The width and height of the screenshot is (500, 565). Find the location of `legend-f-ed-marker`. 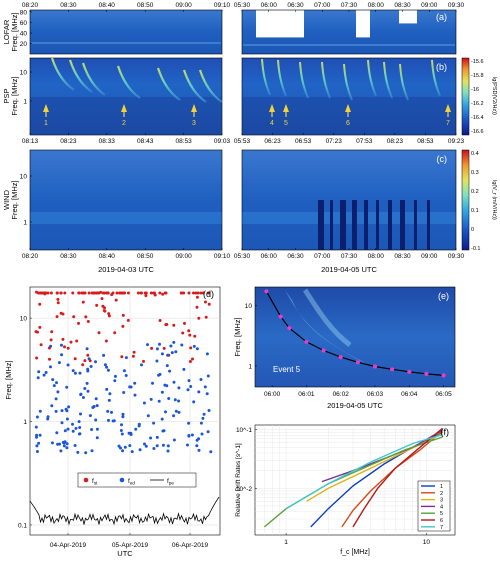

legend-f-ed-marker is located at coordinates (122, 480).